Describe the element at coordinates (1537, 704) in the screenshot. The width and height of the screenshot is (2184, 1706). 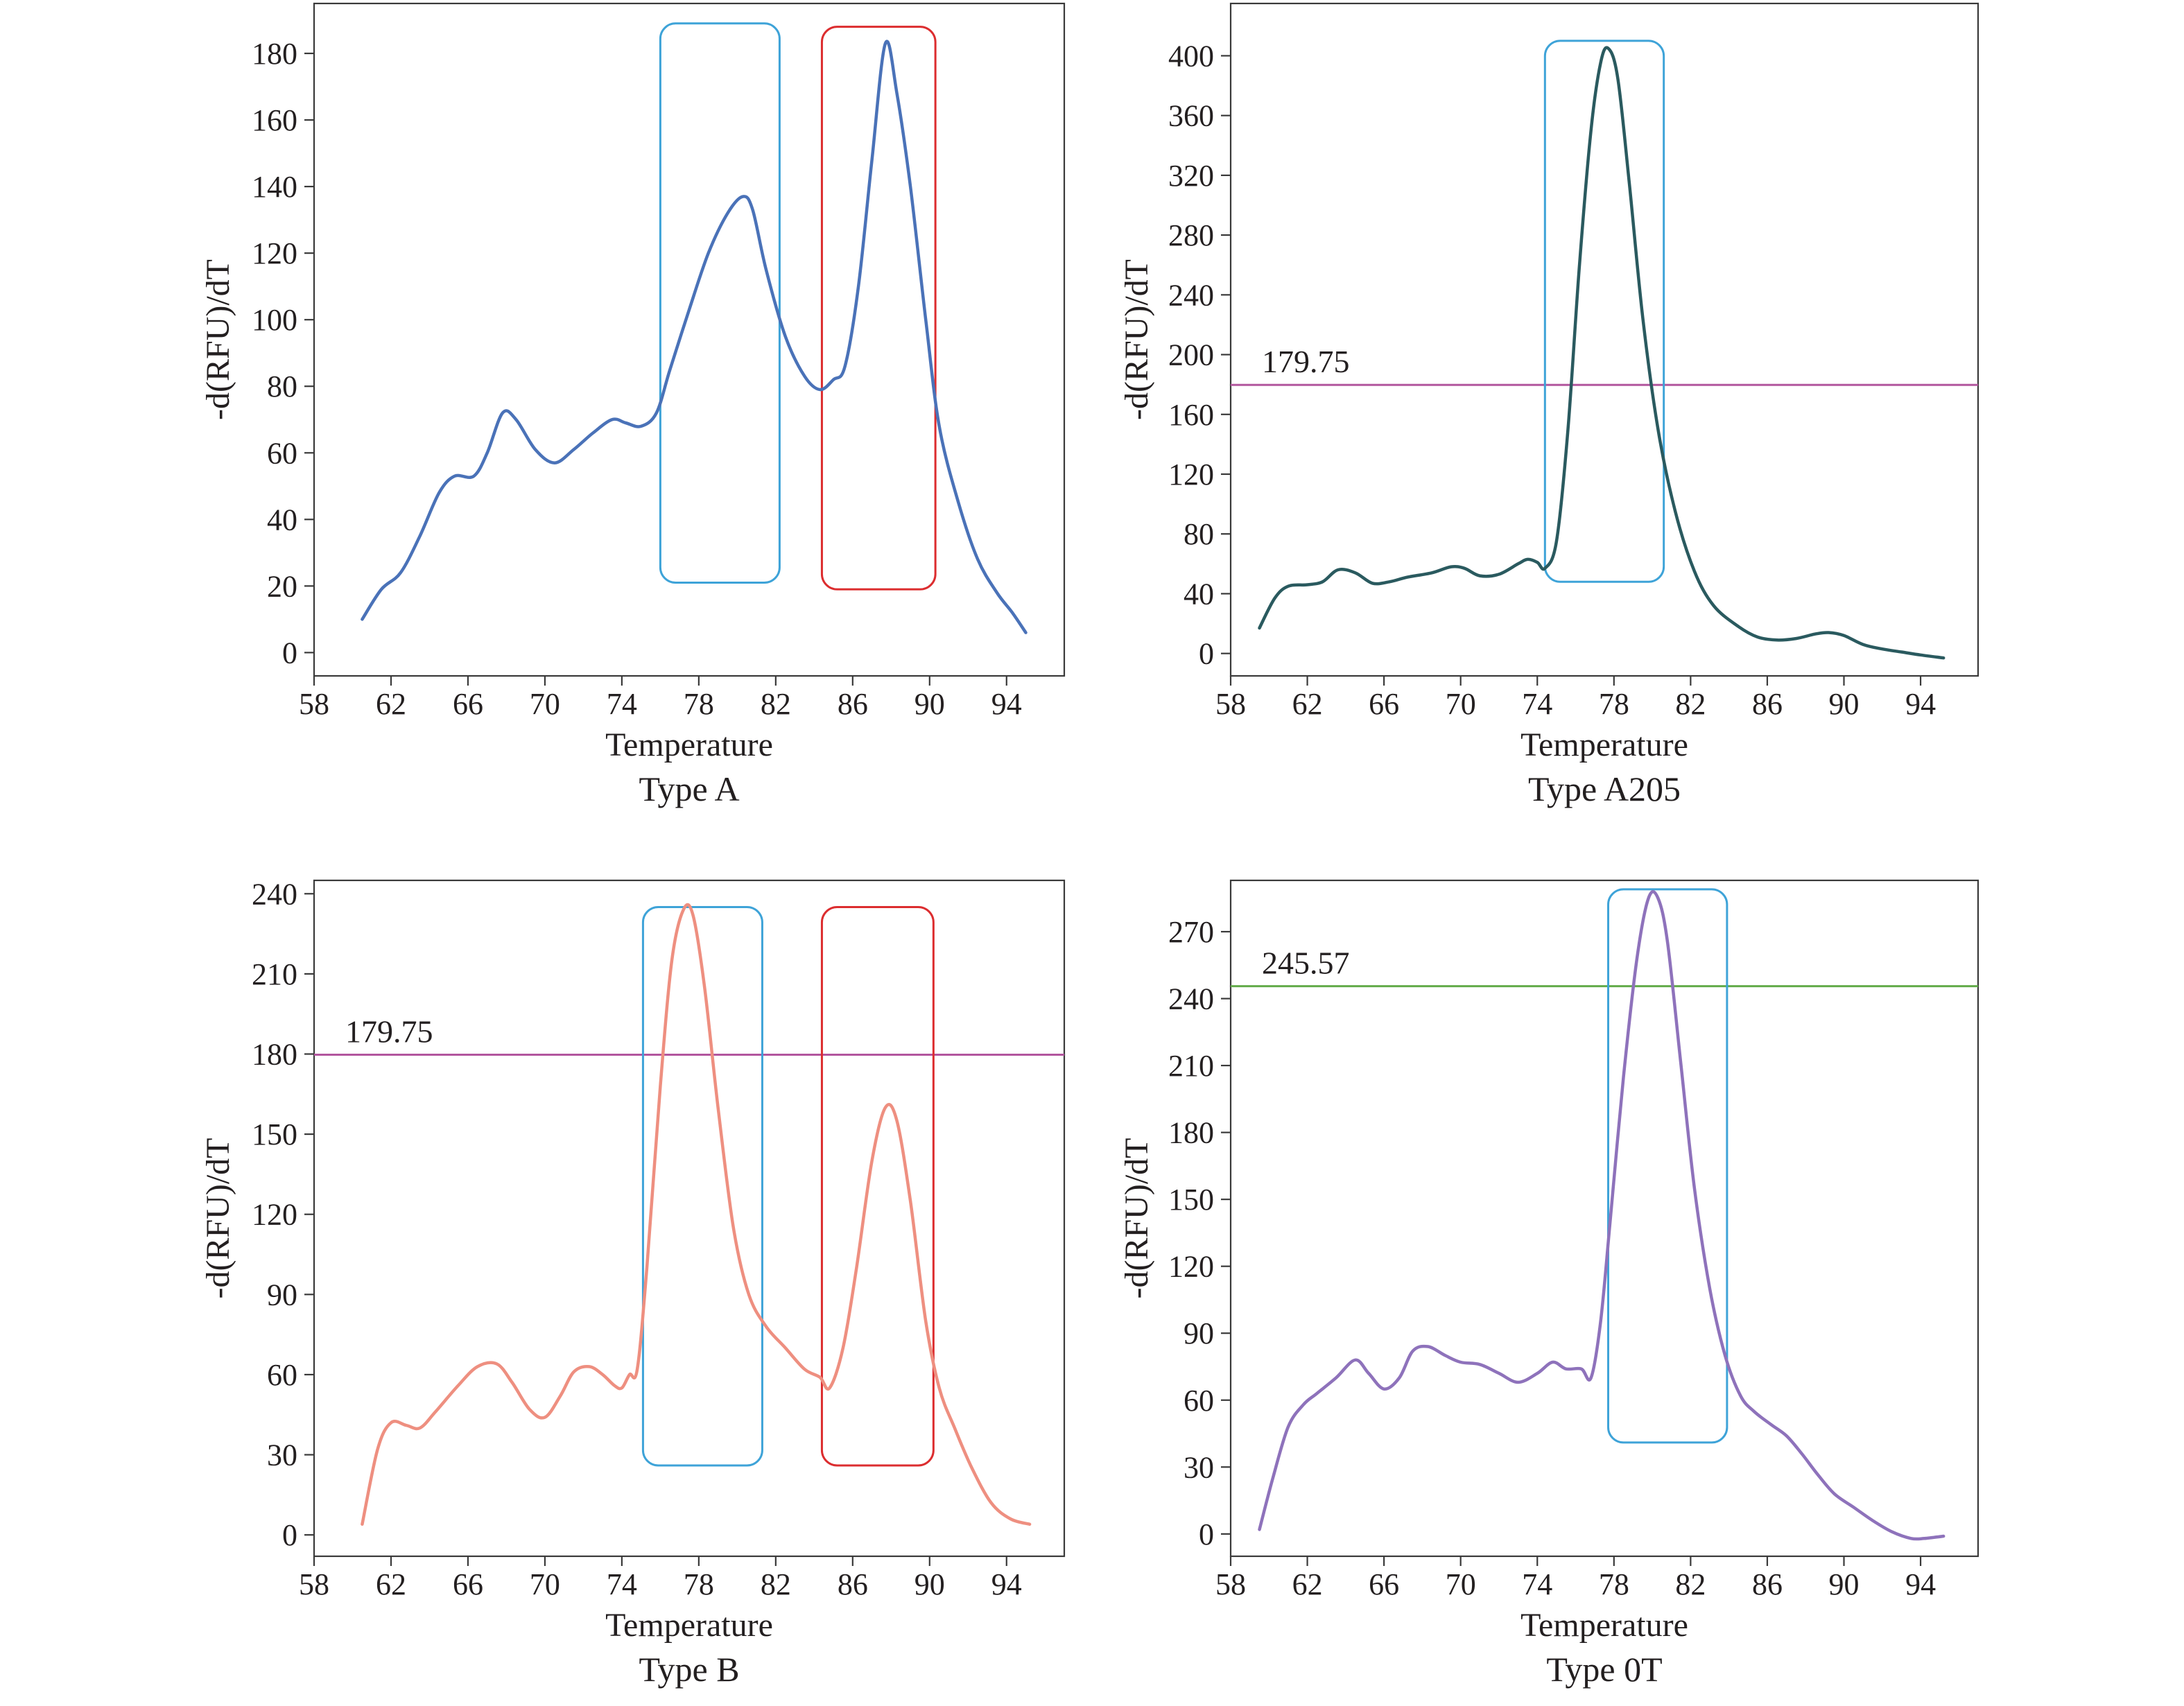
I see `x-tick-label: 74` at that location.